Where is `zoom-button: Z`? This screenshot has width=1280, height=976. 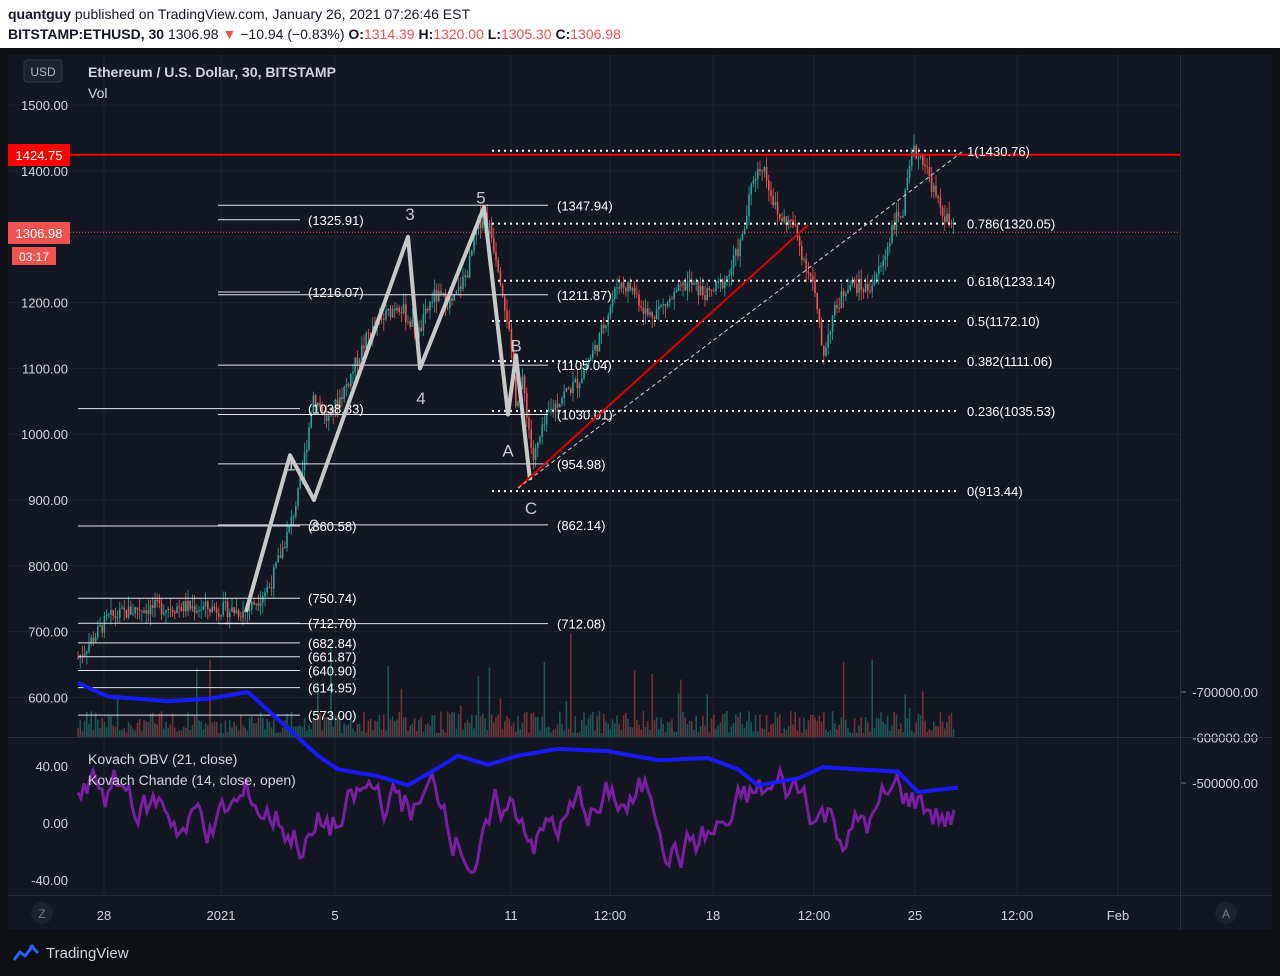
zoom-button: Z is located at coordinates (42, 913).